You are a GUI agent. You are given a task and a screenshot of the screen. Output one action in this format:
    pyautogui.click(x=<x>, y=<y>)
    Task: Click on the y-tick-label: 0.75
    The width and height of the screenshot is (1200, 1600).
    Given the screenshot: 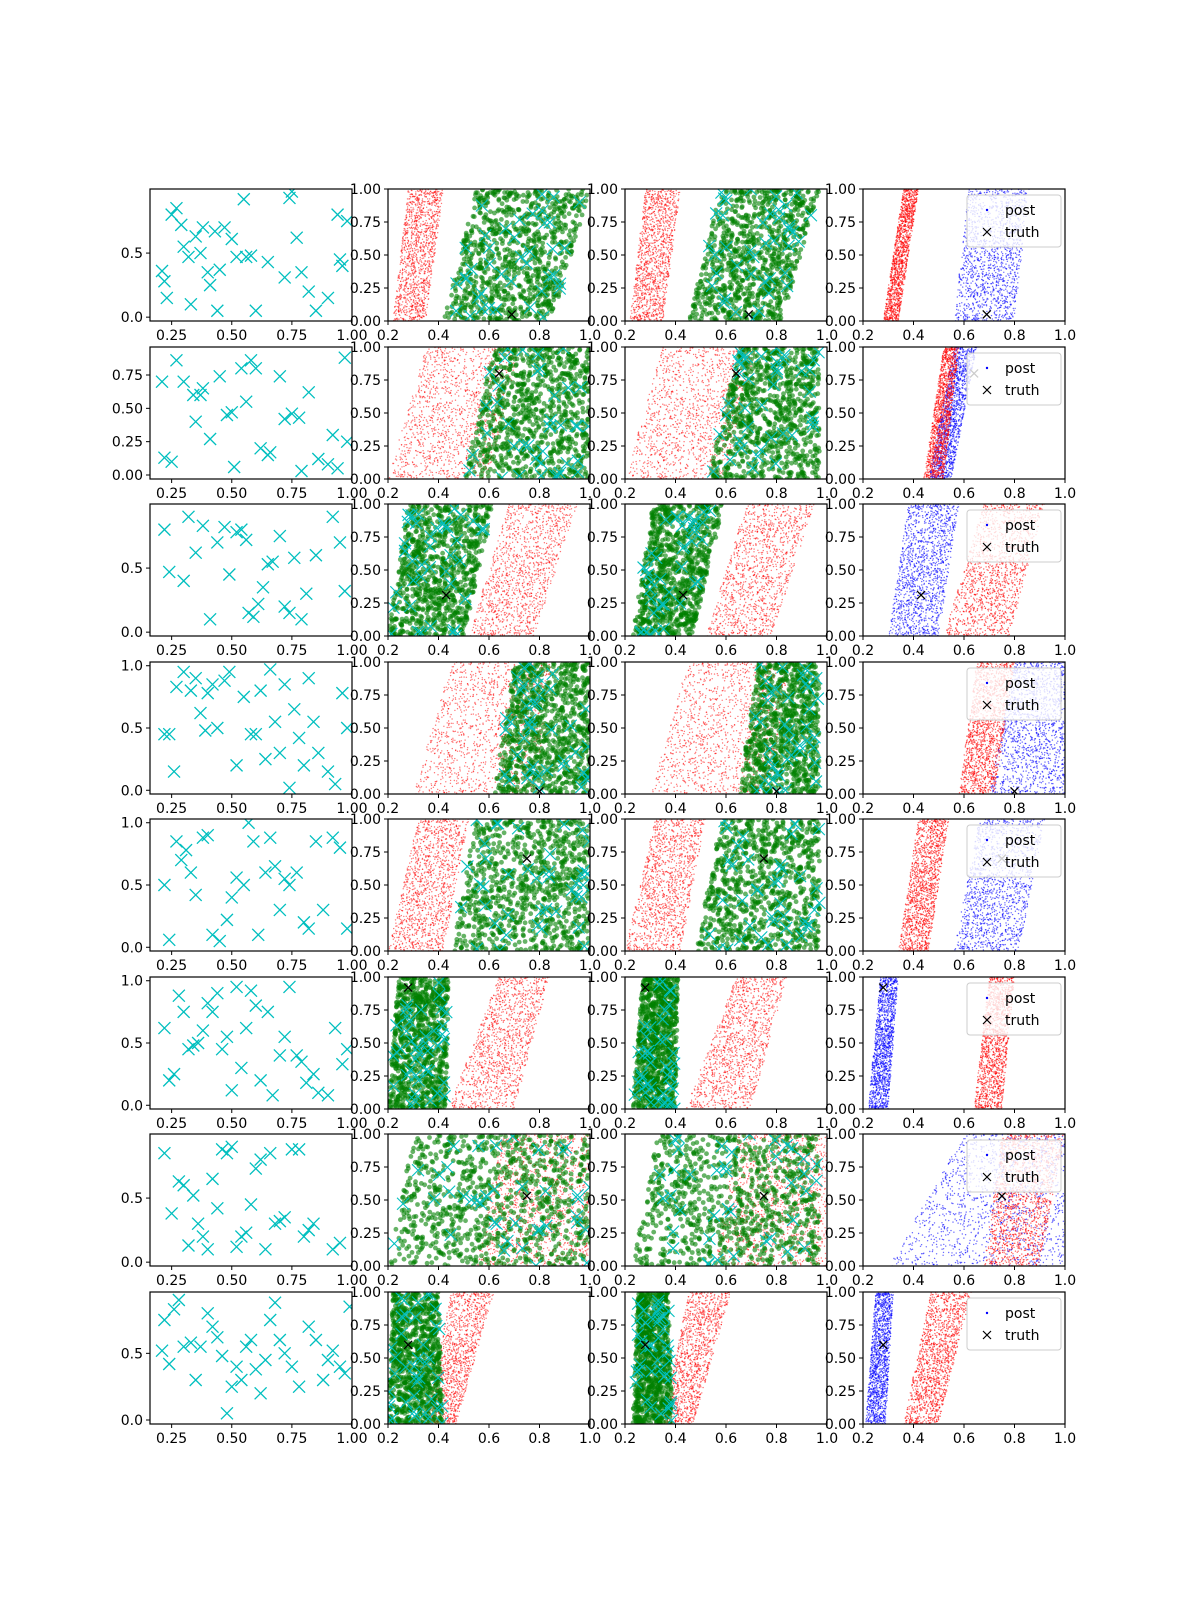 What is the action you would take?
    pyautogui.click(x=365, y=223)
    